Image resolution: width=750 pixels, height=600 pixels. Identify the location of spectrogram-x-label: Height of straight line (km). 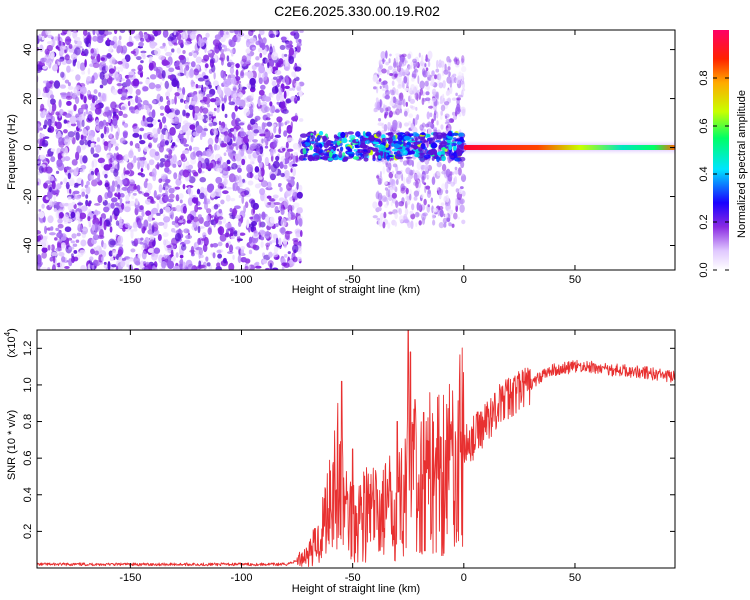
(356, 290).